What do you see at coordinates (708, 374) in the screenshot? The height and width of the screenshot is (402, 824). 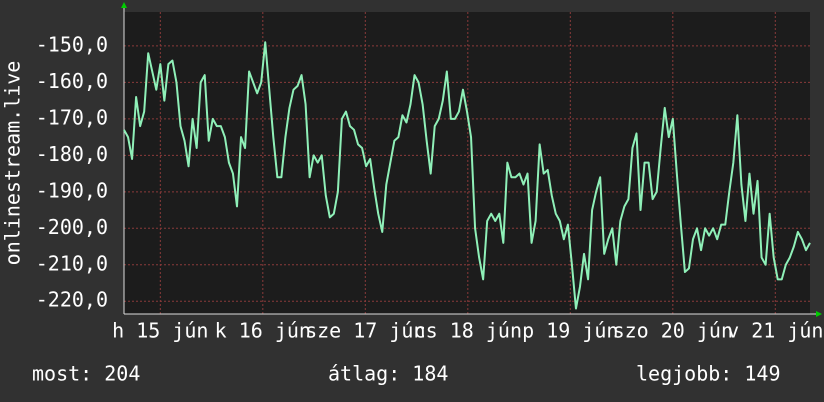 I see `stat-text: legjobb: 149` at bounding box center [708, 374].